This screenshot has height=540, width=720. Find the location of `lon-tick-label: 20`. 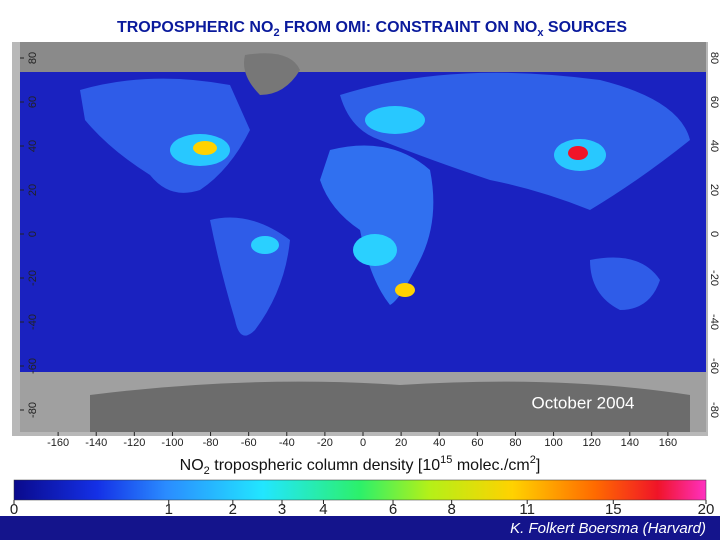

lon-tick-label: 20 is located at coordinates (401, 443).